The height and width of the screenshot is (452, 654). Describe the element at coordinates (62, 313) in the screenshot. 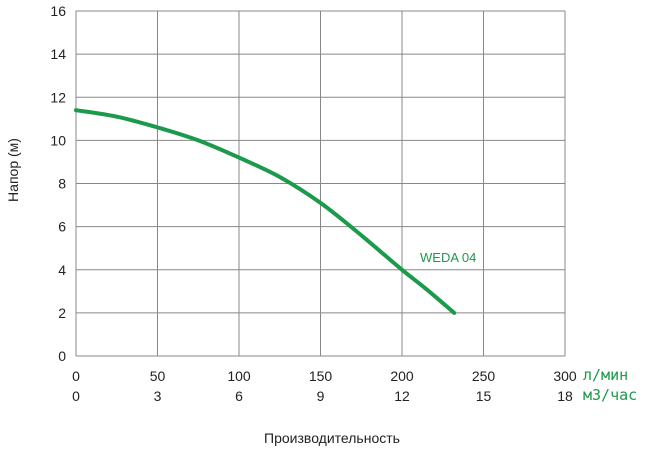

I see `y-tick-label: 2` at that location.